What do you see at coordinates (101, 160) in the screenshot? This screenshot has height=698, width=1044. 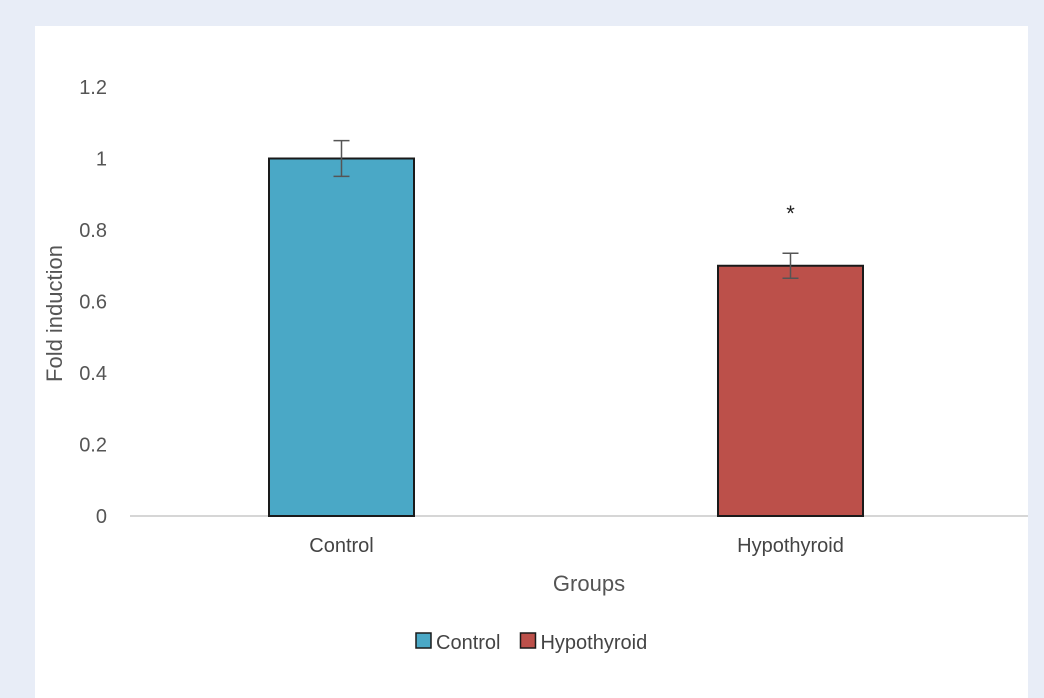 I see `y-tick-label: 1` at bounding box center [101, 160].